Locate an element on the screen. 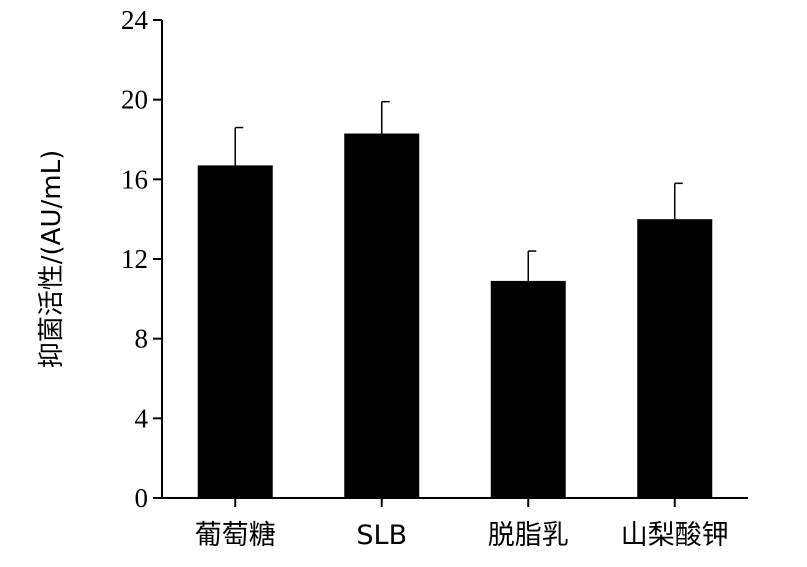 The image size is (807, 567). x-tick-label: 脱脂乳 is located at coordinates (528, 535).